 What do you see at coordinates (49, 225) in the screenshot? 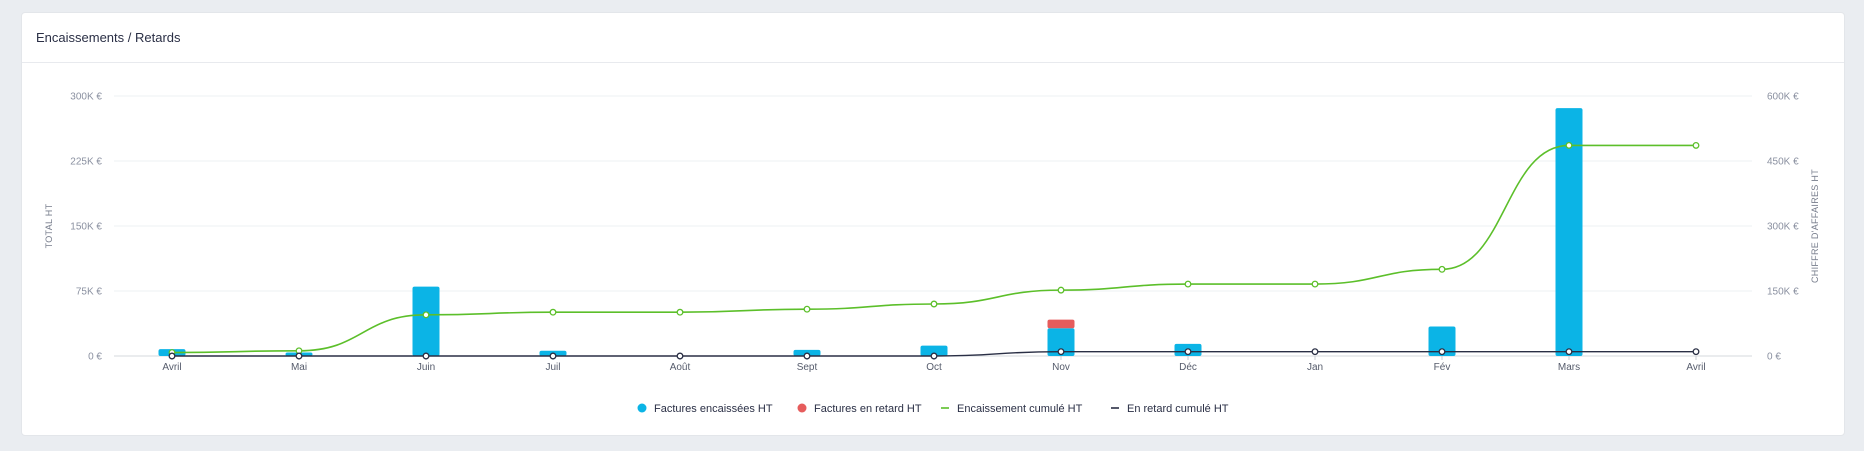
I see `left-axis-title: TOTAL HT` at bounding box center [49, 225].